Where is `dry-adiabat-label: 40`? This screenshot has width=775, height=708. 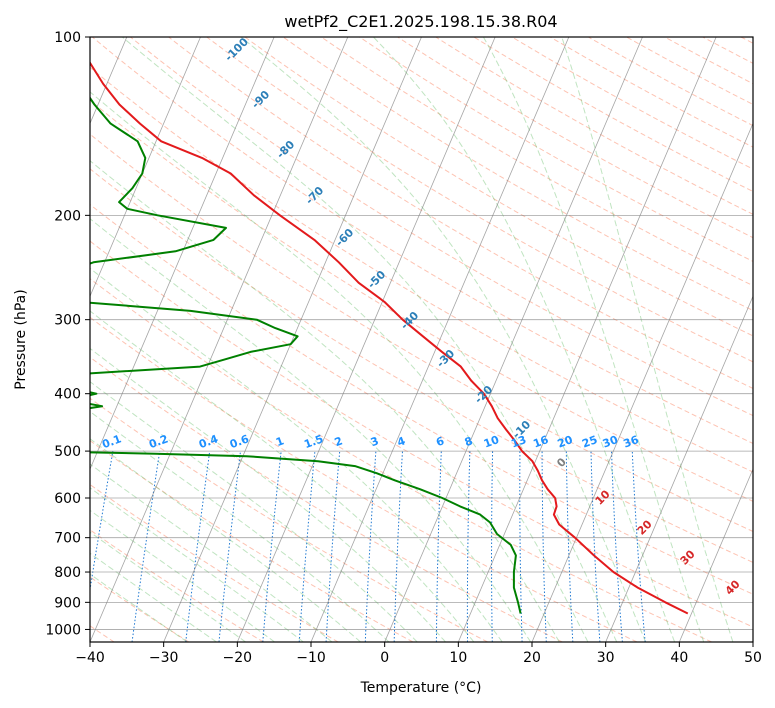 dry-adiabat-label: 40 is located at coordinates (733, 587).